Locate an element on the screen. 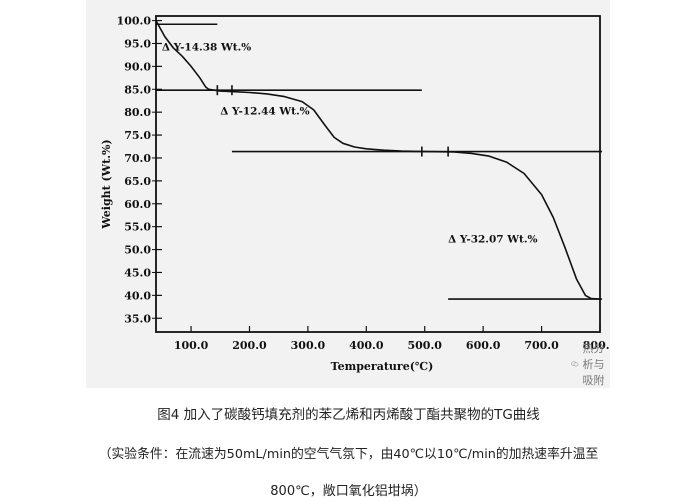 The height and width of the screenshot is (501, 697). y-tick-label: 80.0 is located at coordinates (137, 112).